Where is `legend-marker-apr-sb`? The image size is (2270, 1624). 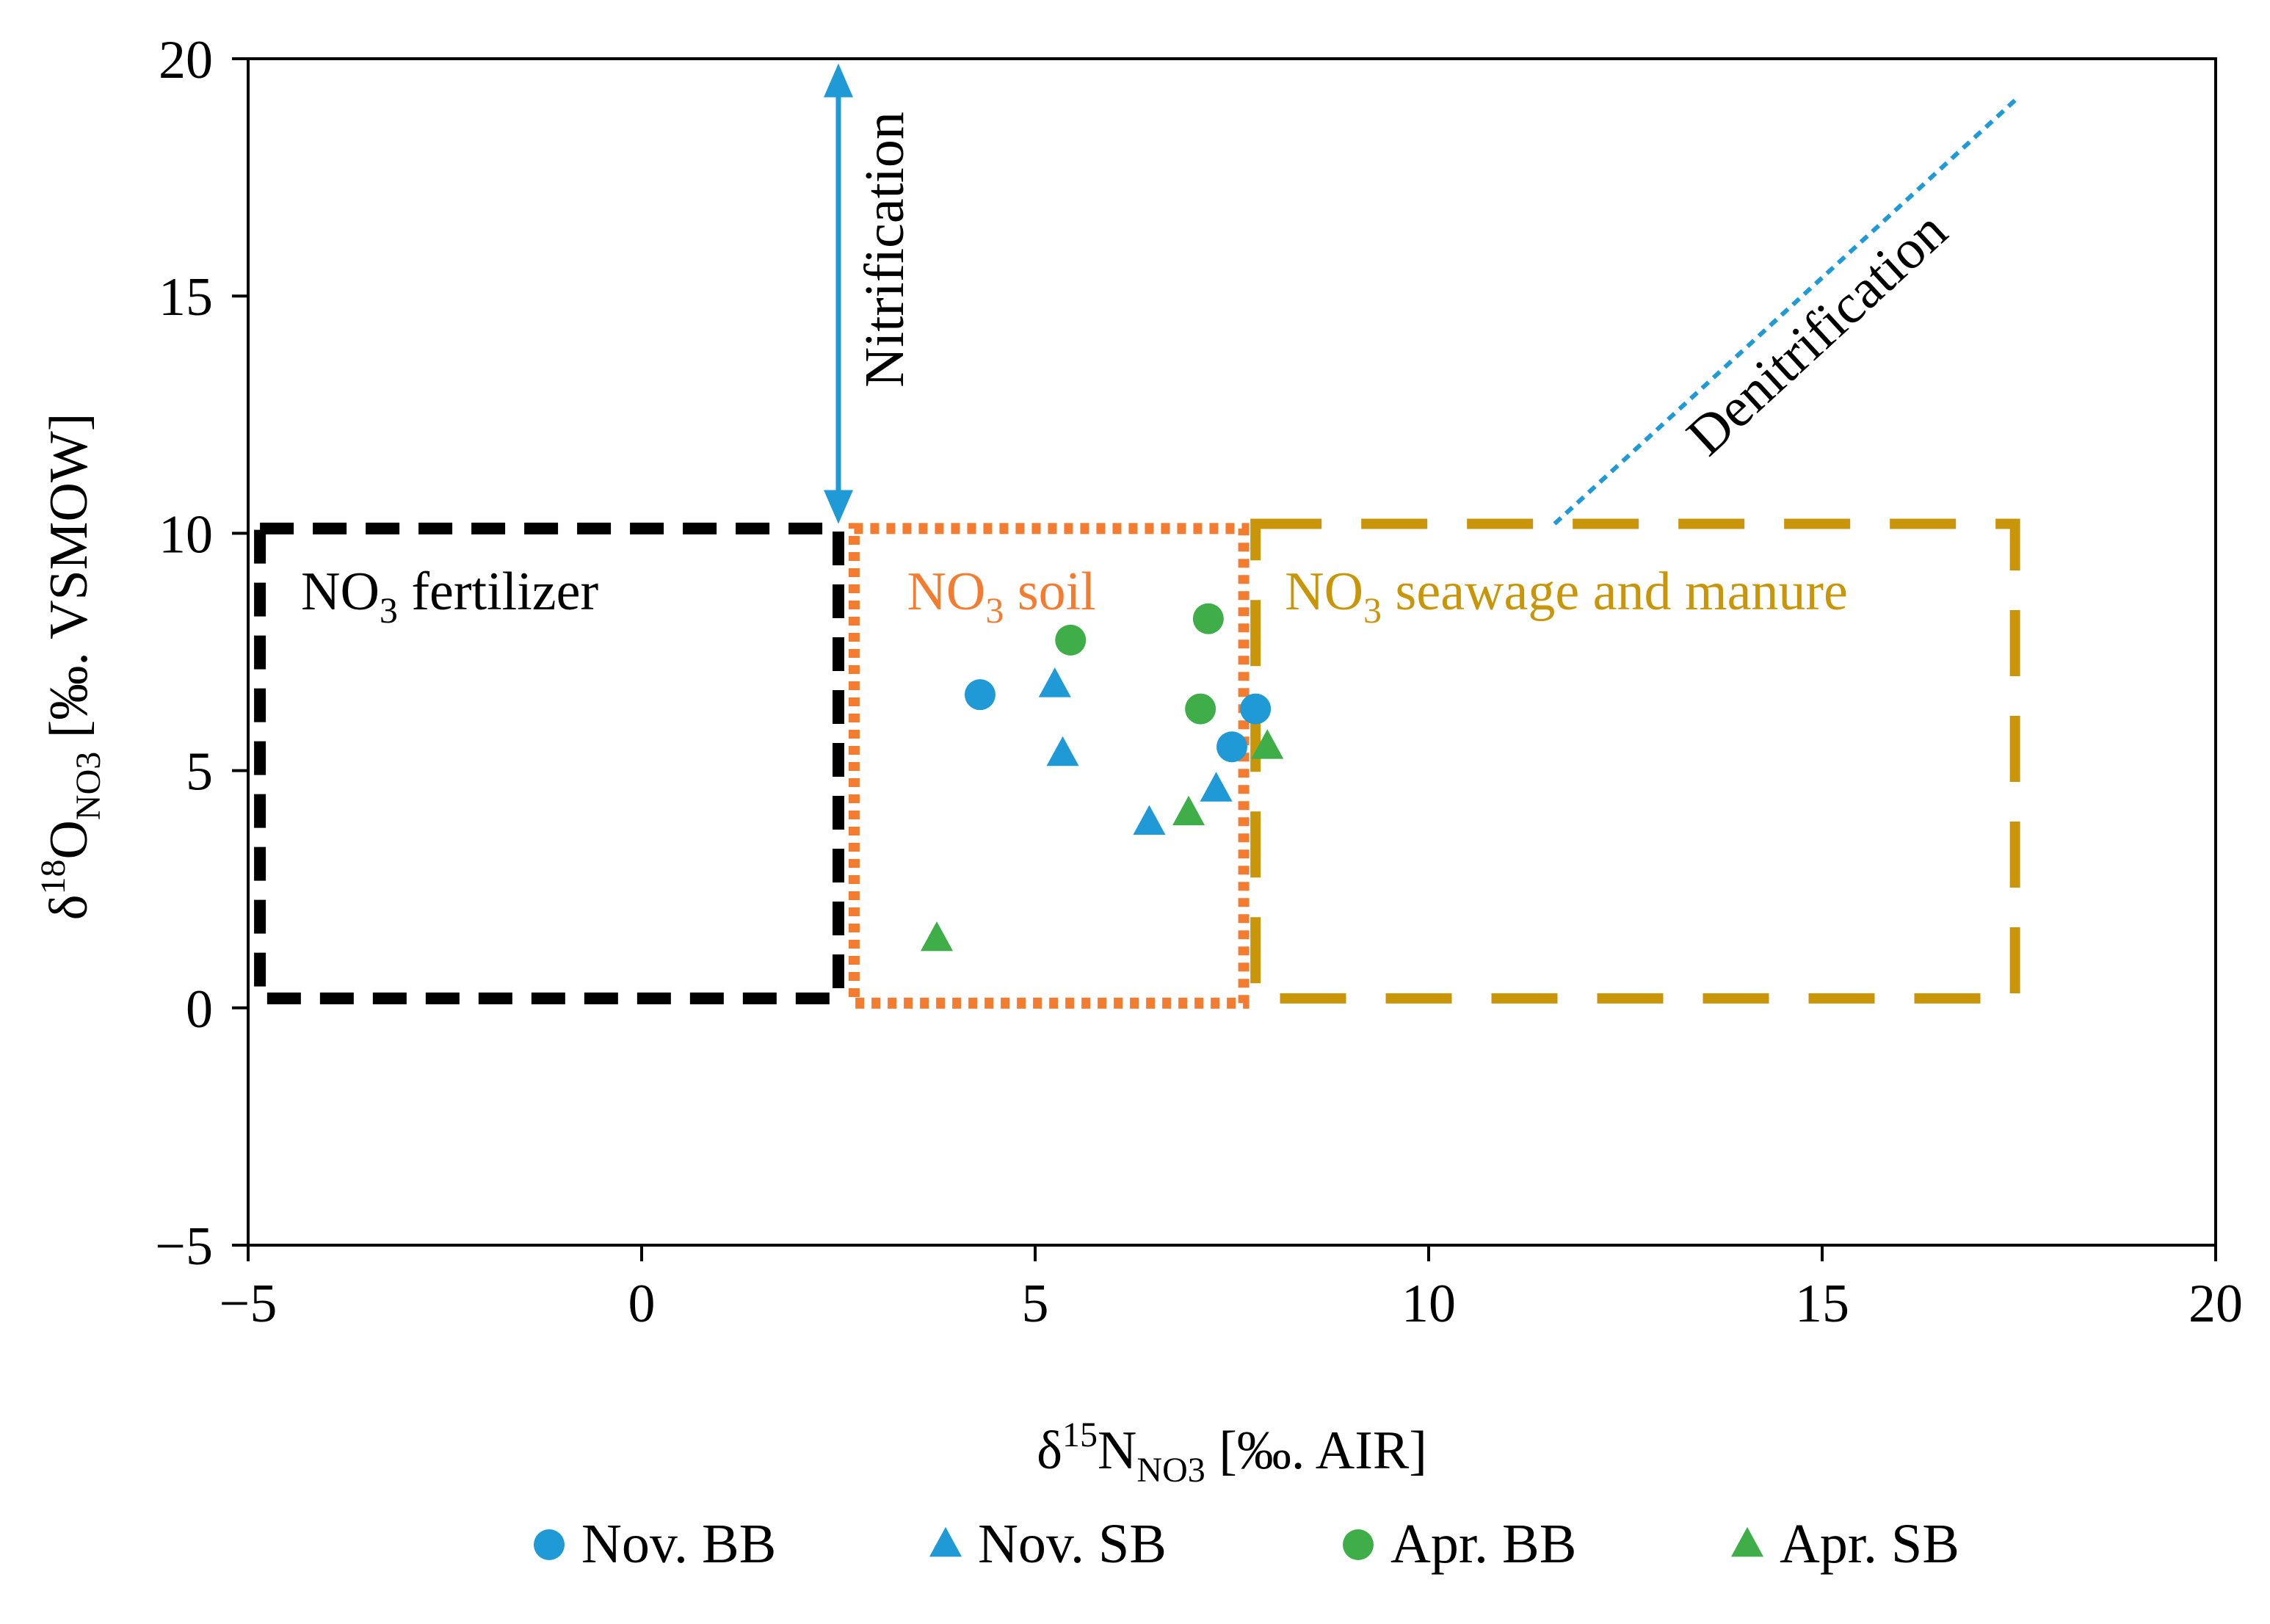 legend-marker-apr-sb is located at coordinates (1747, 1541).